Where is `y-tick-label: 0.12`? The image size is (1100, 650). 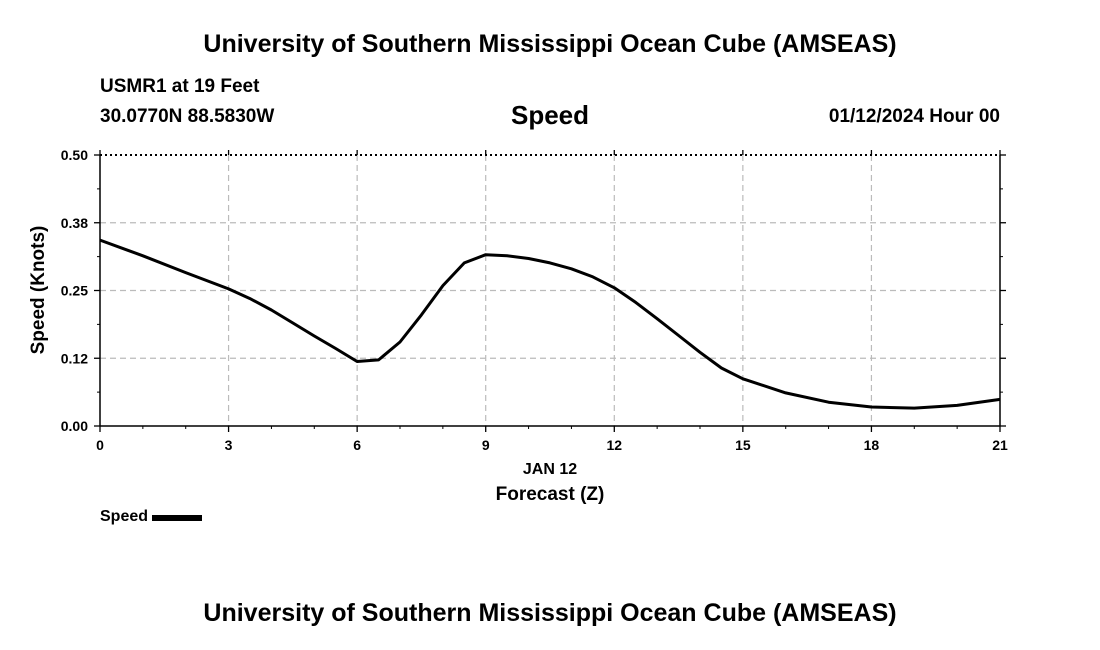 y-tick-label: 0.12 is located at coordinates (74, 358).